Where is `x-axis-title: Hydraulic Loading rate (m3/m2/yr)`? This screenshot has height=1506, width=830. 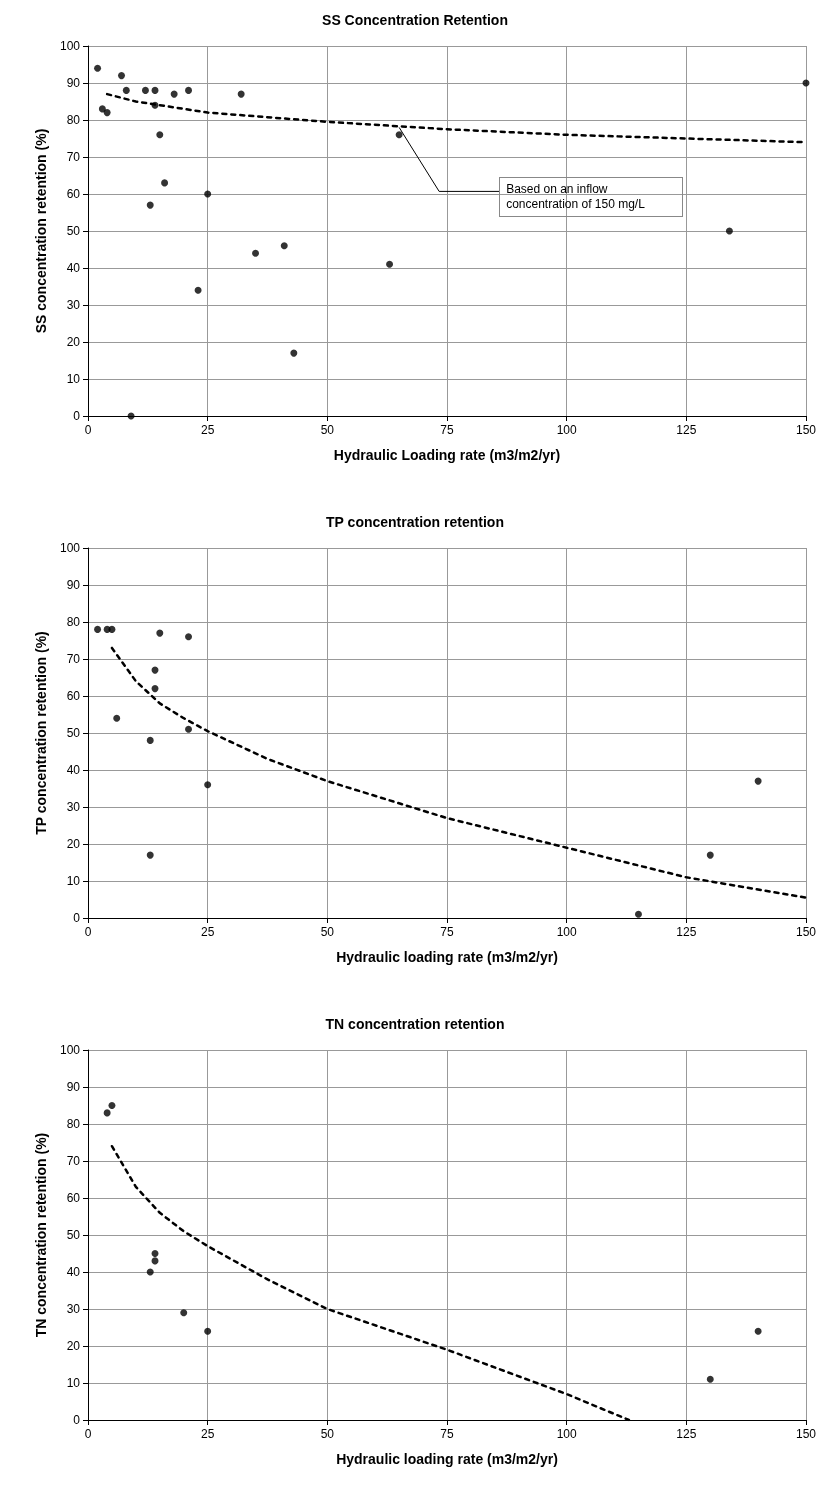
x-axis-title: Hydraulic Loading rate (m3/m2/yr) is located at coordinates (447, 455).